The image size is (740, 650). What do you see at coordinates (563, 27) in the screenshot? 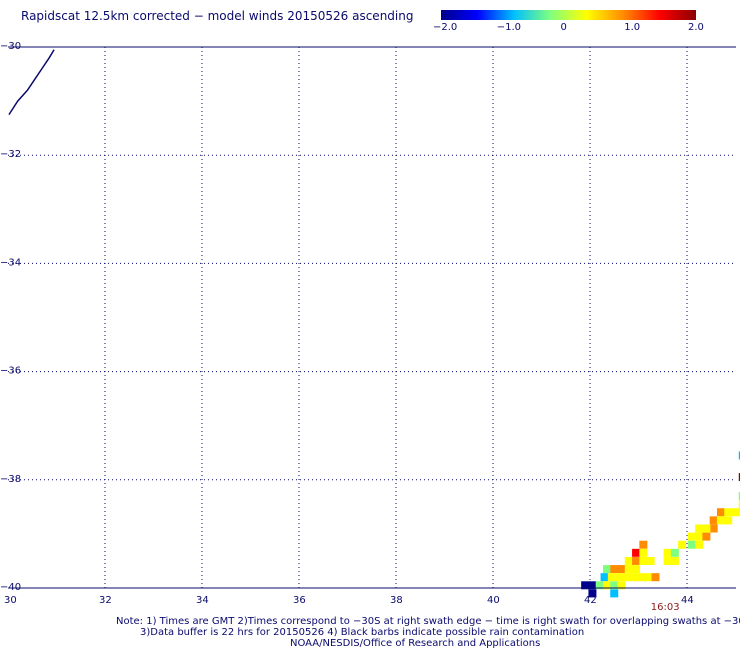
I see `colorbar-tick-label: 0` at bounding box center [563, 27].